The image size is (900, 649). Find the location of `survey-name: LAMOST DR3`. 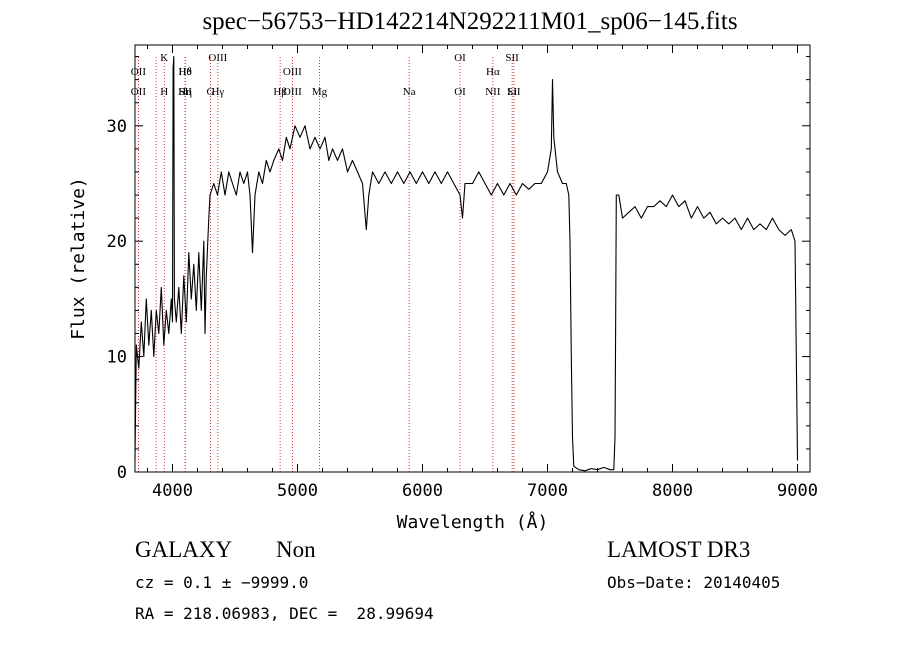

survey-name: LAMOST DR3 is located at coordinates (679, 549).